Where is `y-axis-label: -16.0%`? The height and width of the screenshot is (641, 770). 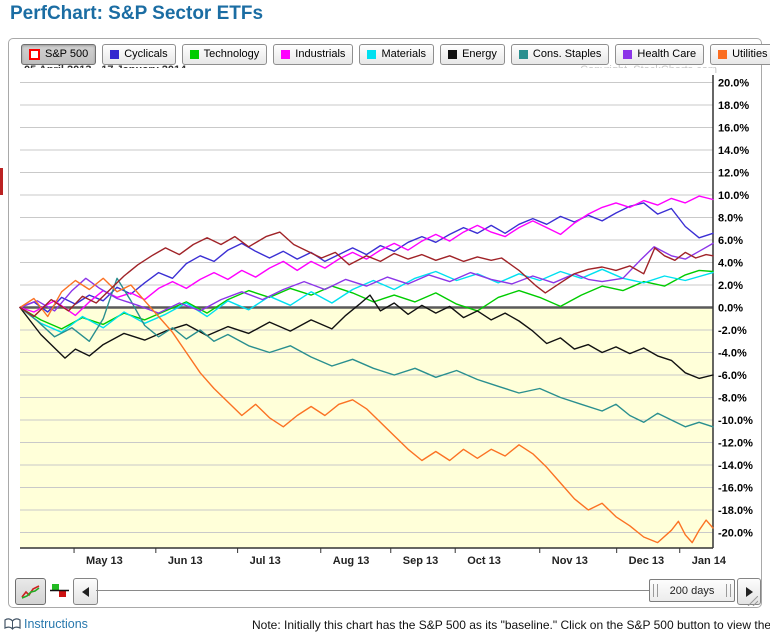 y-axis-label: -16.0% is located at coordinates (735, 489).